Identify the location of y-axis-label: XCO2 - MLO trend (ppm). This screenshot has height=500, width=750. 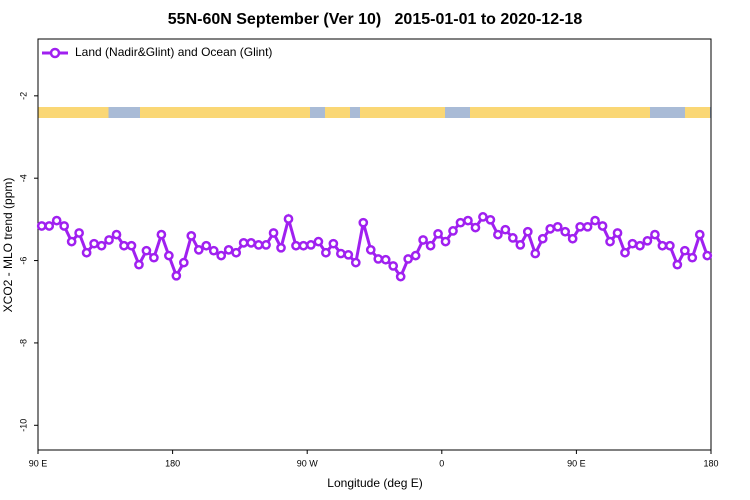
(8, 245).